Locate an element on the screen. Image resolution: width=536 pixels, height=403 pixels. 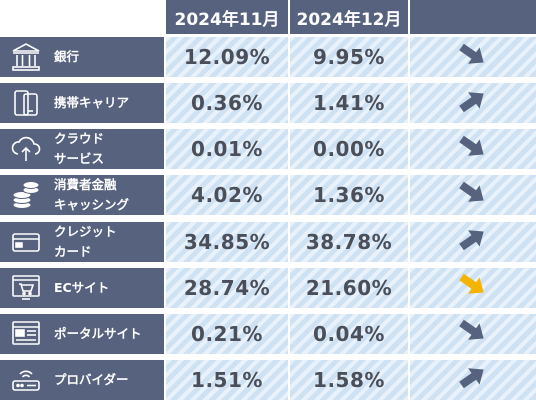
category-cell: クレジット カード is located at coordinates (82, 241).